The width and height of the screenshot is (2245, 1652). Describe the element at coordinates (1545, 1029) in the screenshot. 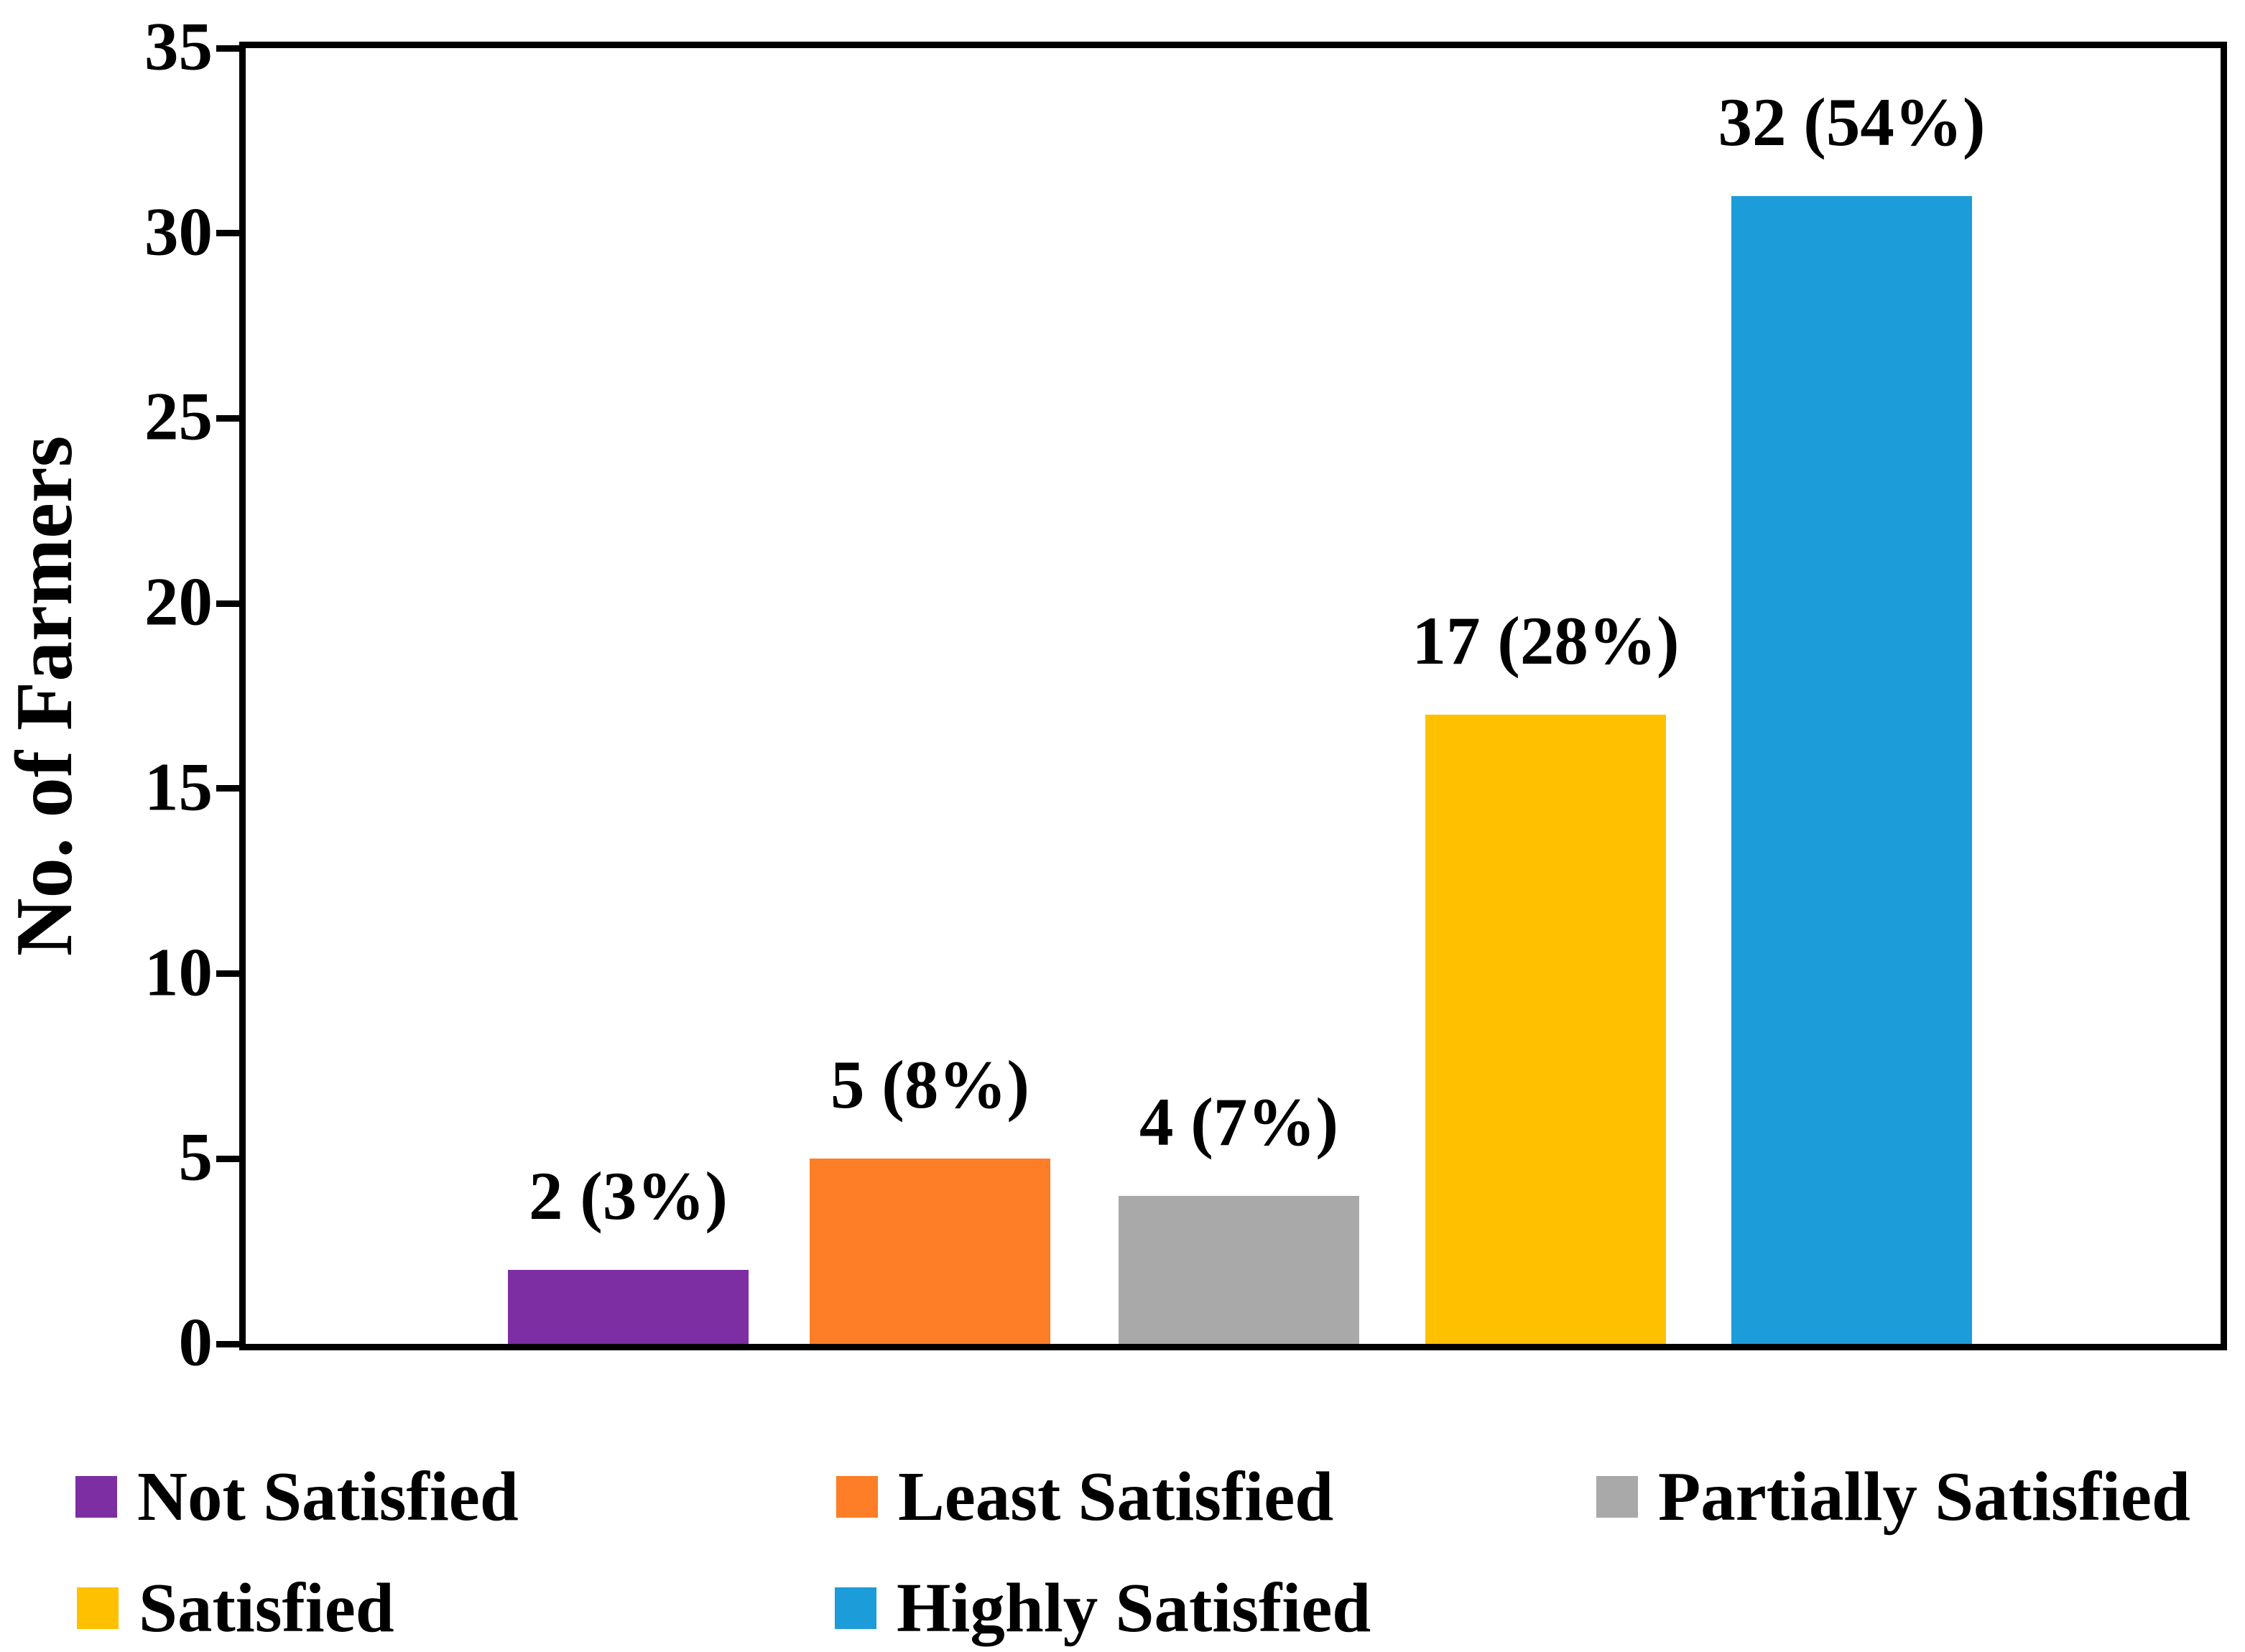

I see `bar-satisfied` at that location.